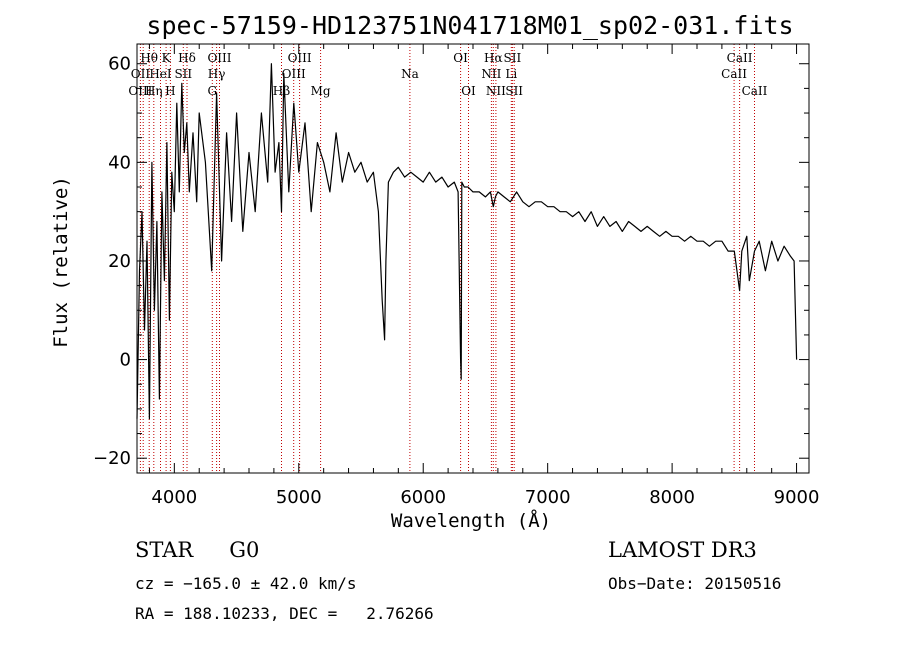 The image size is (900, 649). What do you see at coordinates (244, 550) in the screenshot?
I see `subclass-label: G0` at bounding box center [244, 550].